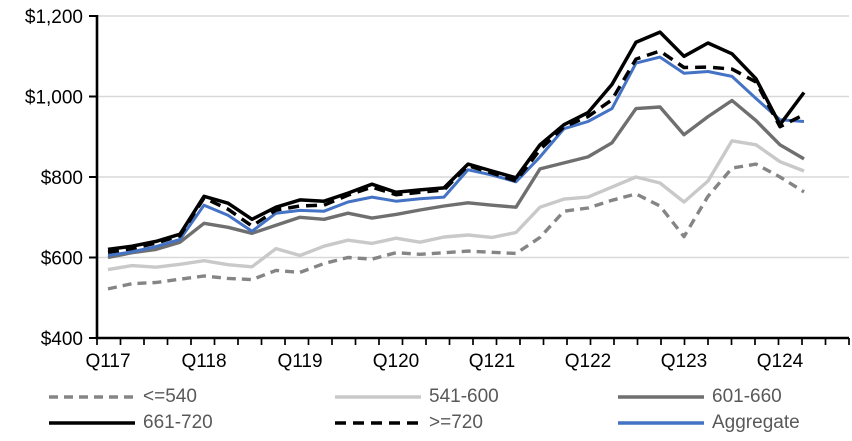 The image size is (852, 441). What do you see at coordinates (170, 396) in the screenshot?
I see `legend-label-le-540: <=540` at bounding box center [170, 396].